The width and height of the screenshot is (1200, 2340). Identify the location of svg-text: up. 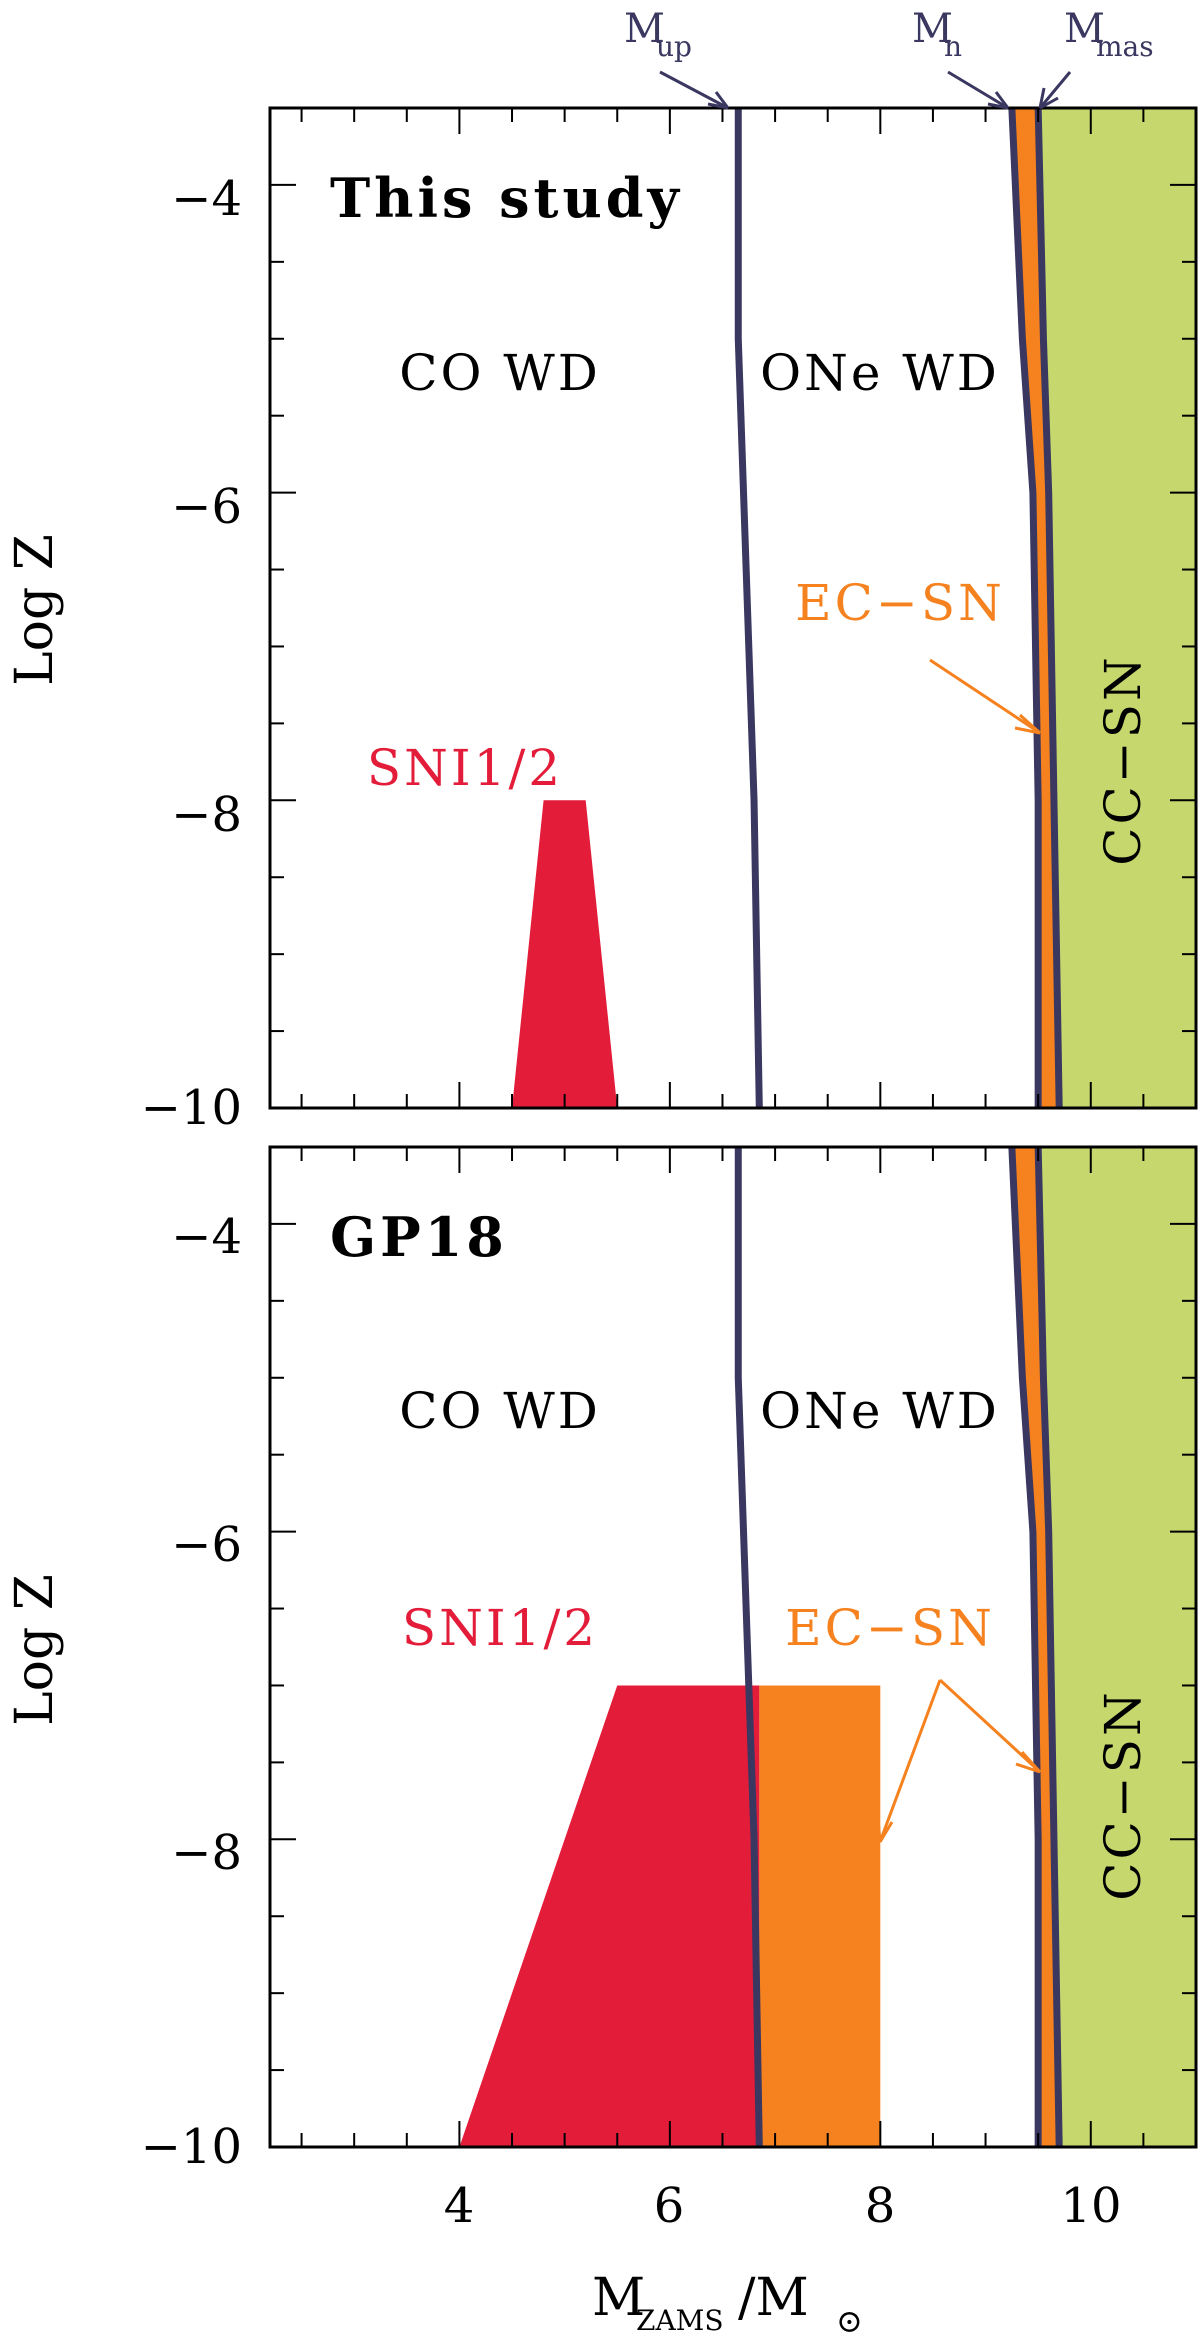
(674, 46).